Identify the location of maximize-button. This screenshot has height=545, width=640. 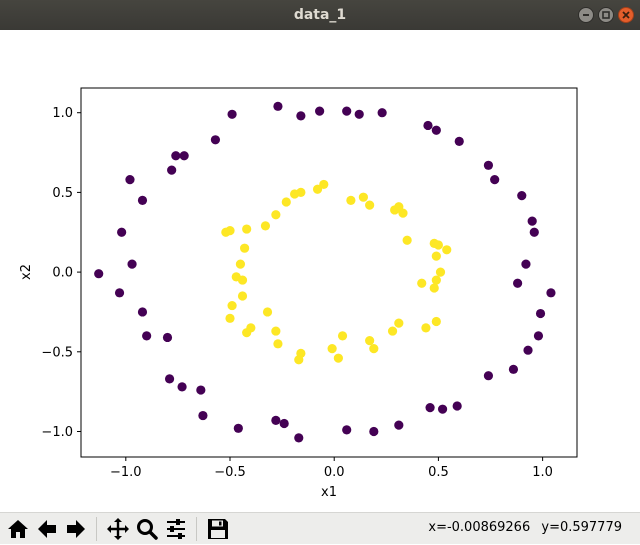
(606, 15).